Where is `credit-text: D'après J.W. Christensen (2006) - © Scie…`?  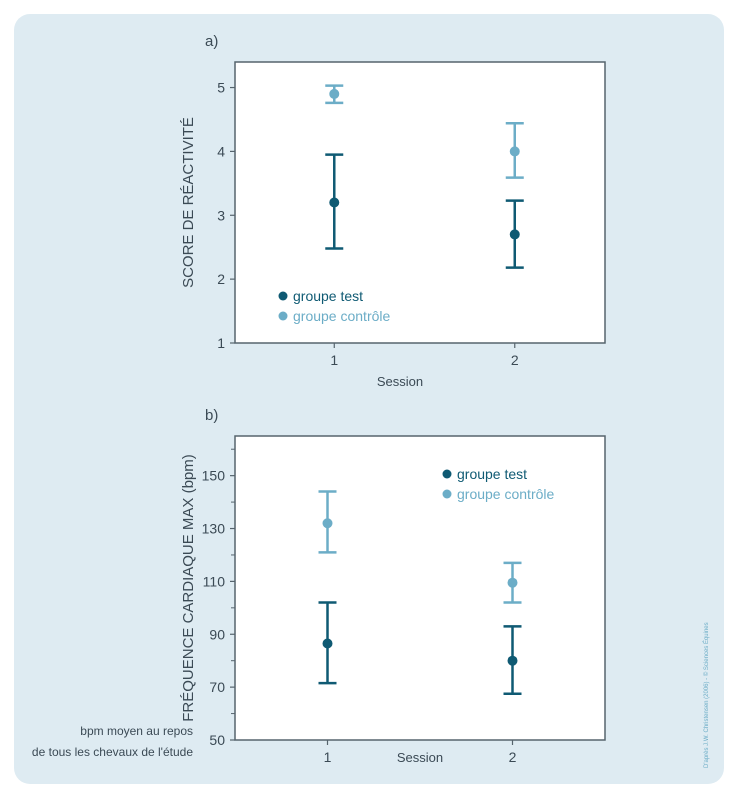
credit-text: D'après J.W. Christensen (2006) - © Scie… is located at coordinates (706, 695).